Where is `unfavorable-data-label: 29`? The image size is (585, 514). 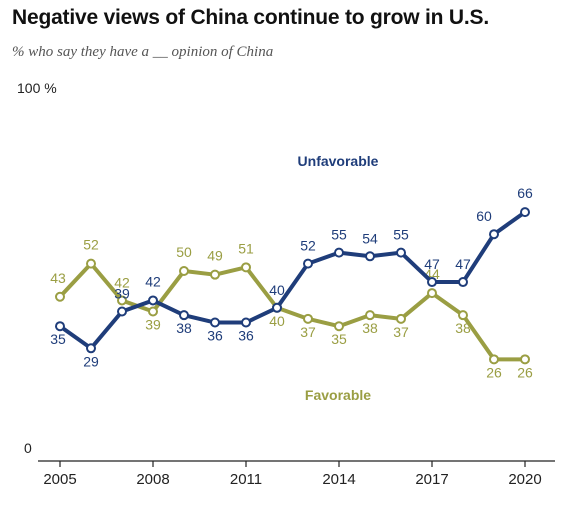 unfavorable-data-label: 29 is located at coordinates (91, 361).